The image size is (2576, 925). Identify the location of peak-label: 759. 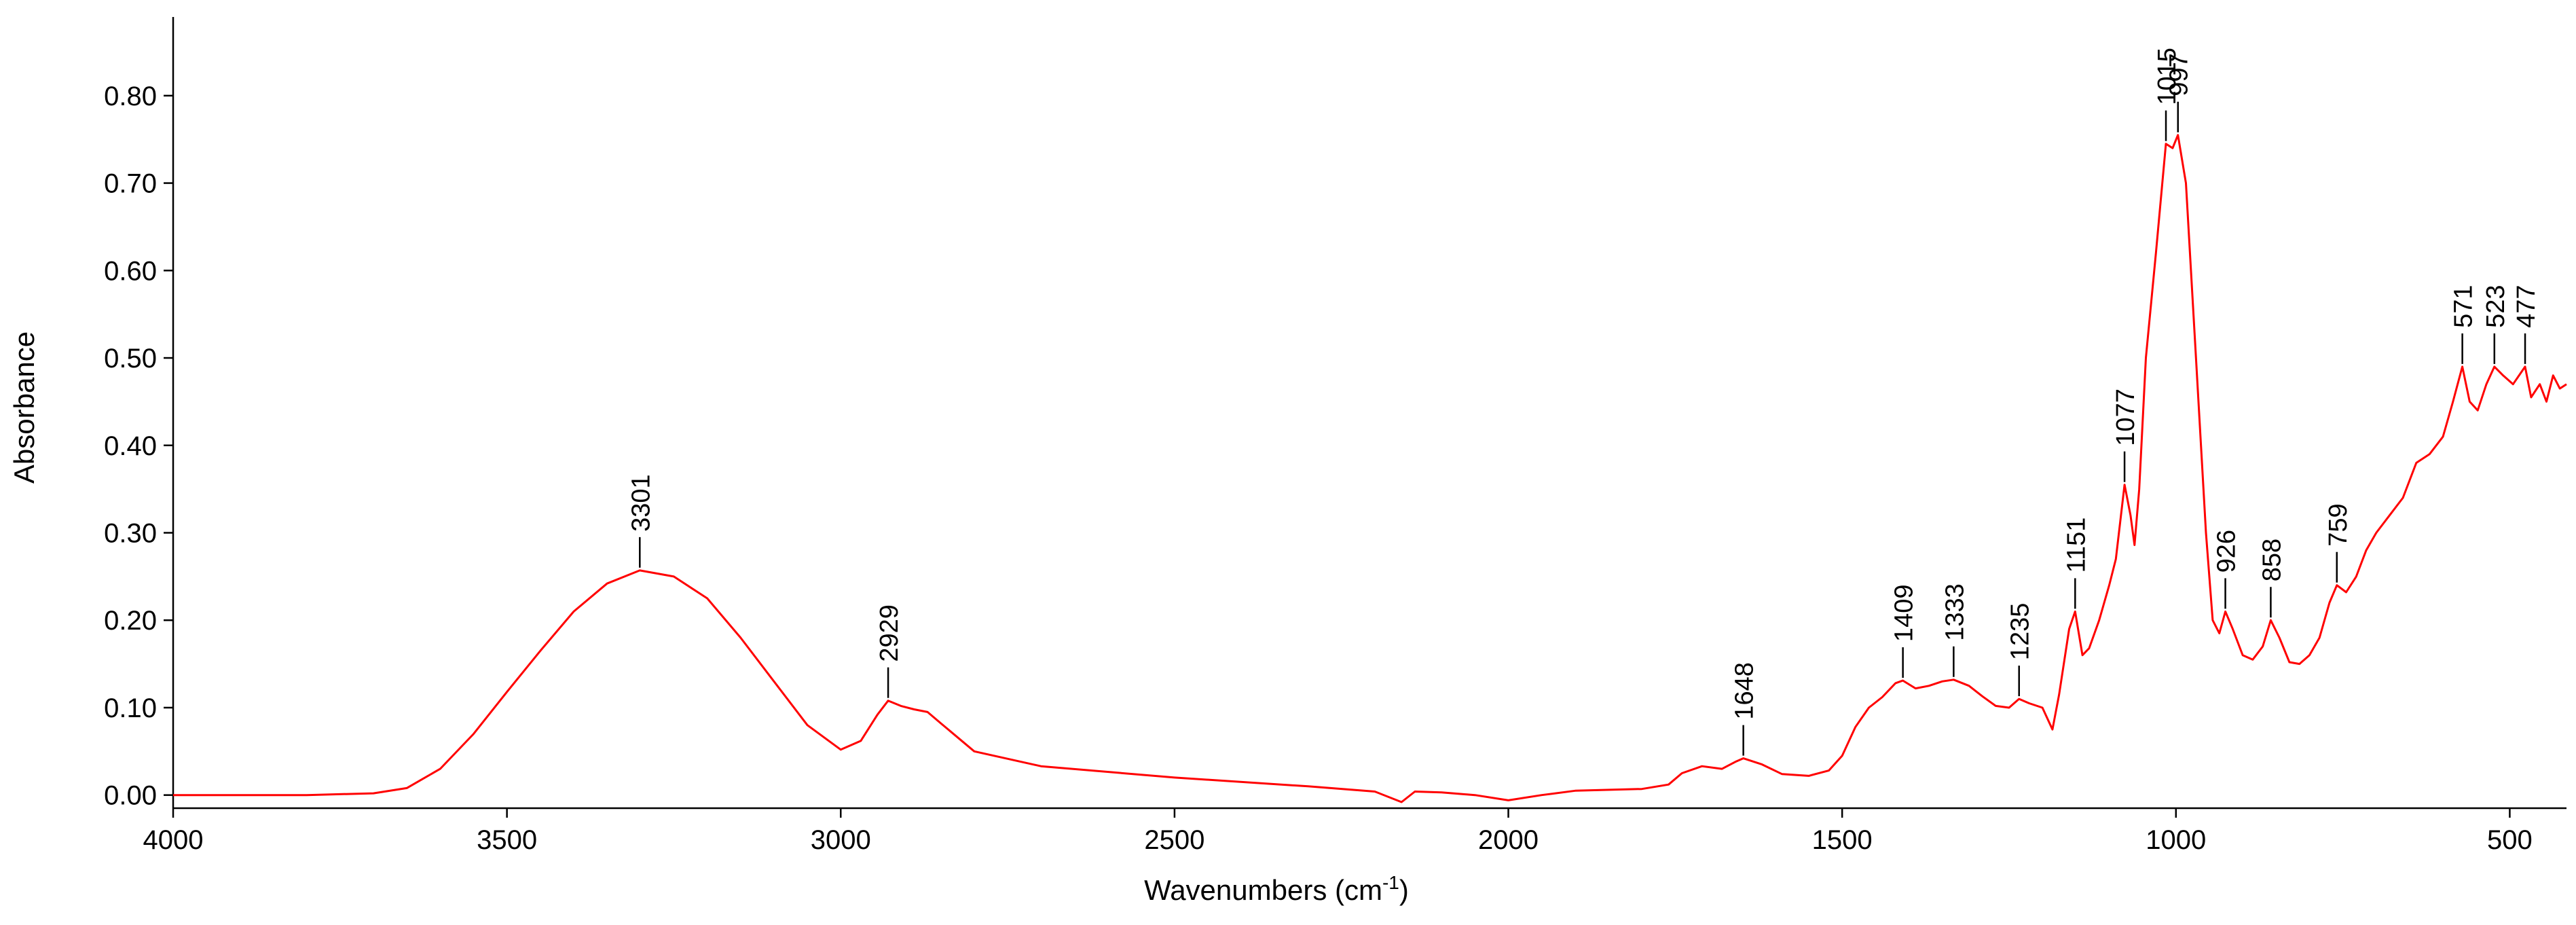
(2338, 524).